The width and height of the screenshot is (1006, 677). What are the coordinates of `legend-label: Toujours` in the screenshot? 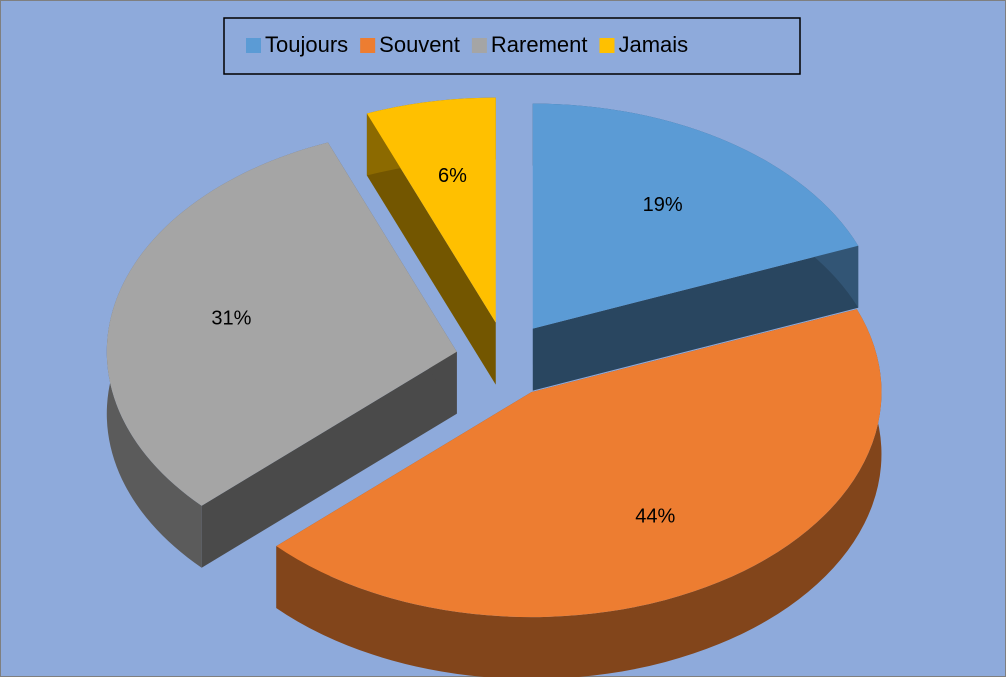 It's located at (306, 44).